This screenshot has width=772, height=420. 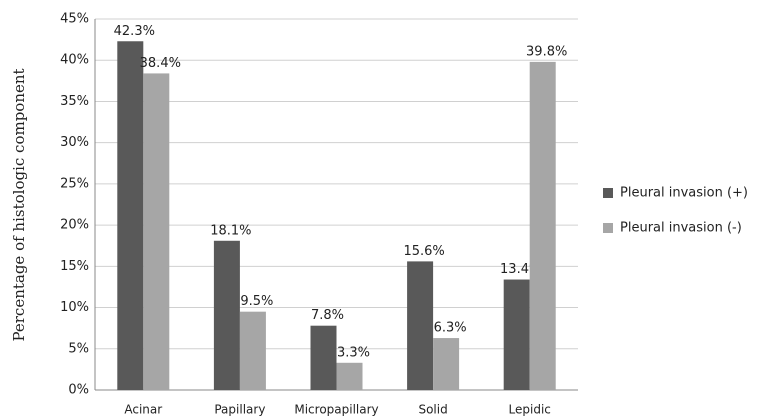 What do you see at coordinates (19, 204) in the screenshot?
I see `y-axis-label: Percentage of histologic component` at bounding box center [19, 204].